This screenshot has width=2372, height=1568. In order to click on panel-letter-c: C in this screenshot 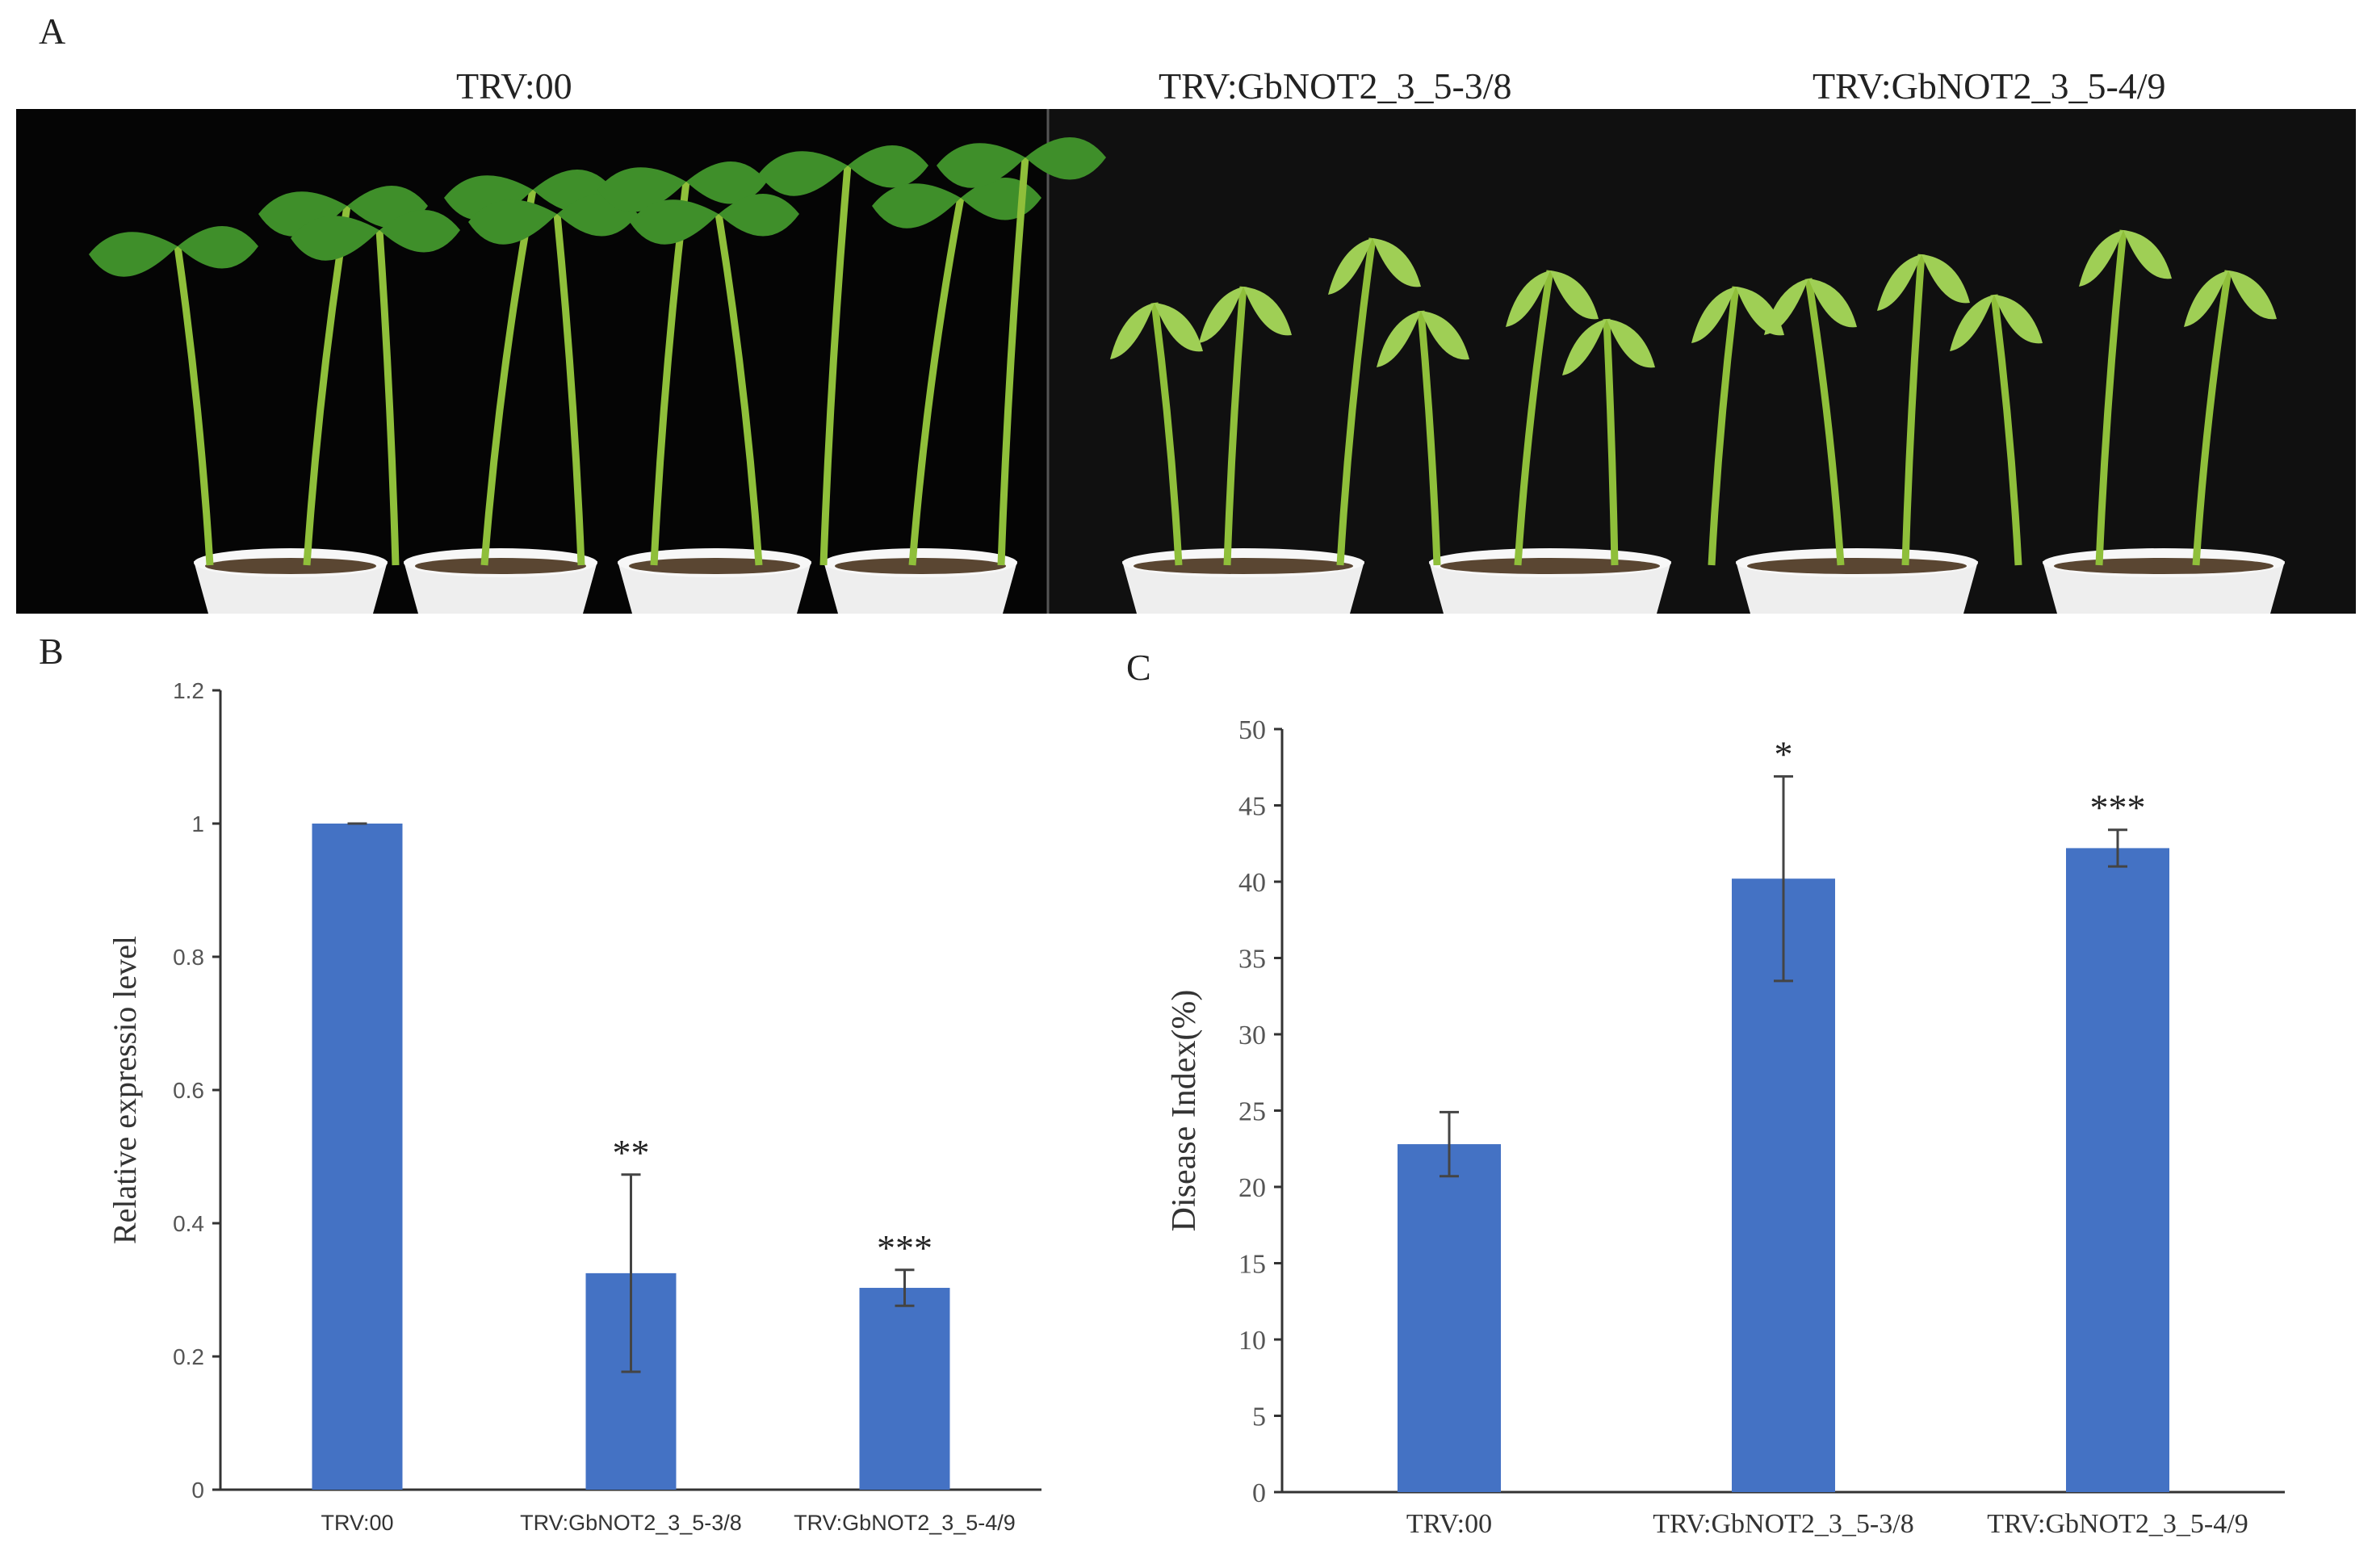, I will do `click(1138, 667)`.